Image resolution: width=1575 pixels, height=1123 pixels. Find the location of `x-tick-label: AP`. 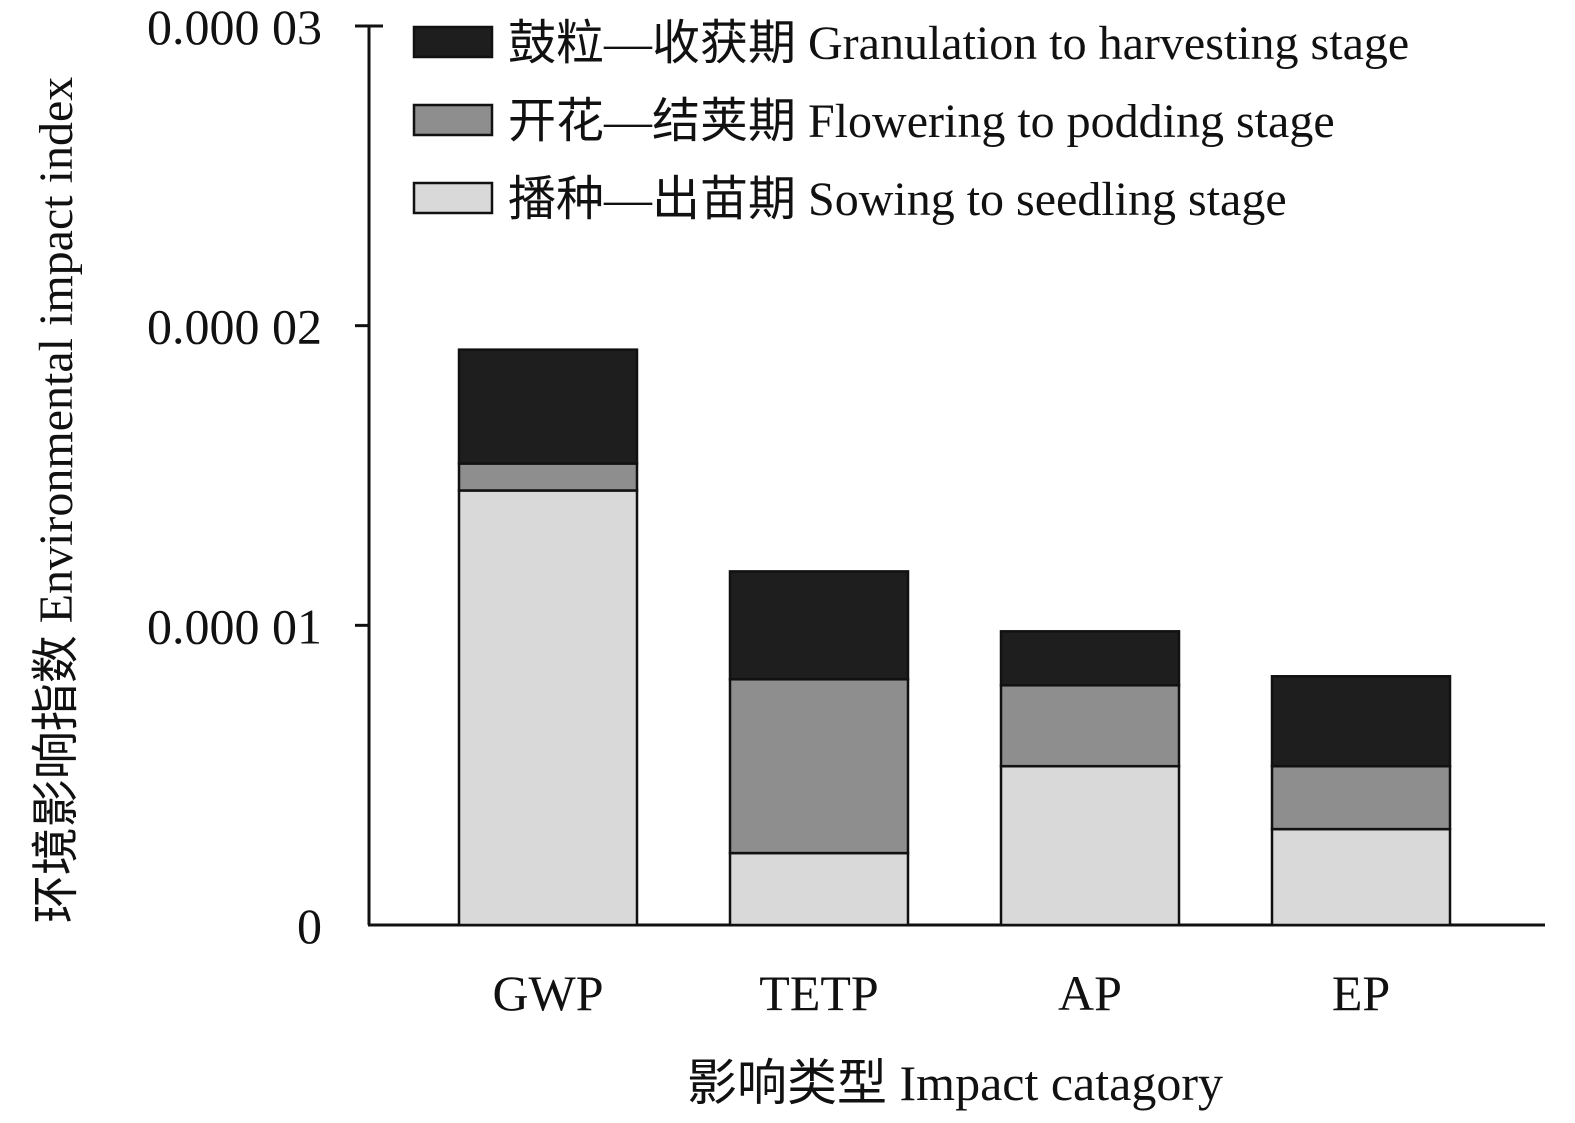

x-tick-label: AP is located at coordinates (1090, 993).